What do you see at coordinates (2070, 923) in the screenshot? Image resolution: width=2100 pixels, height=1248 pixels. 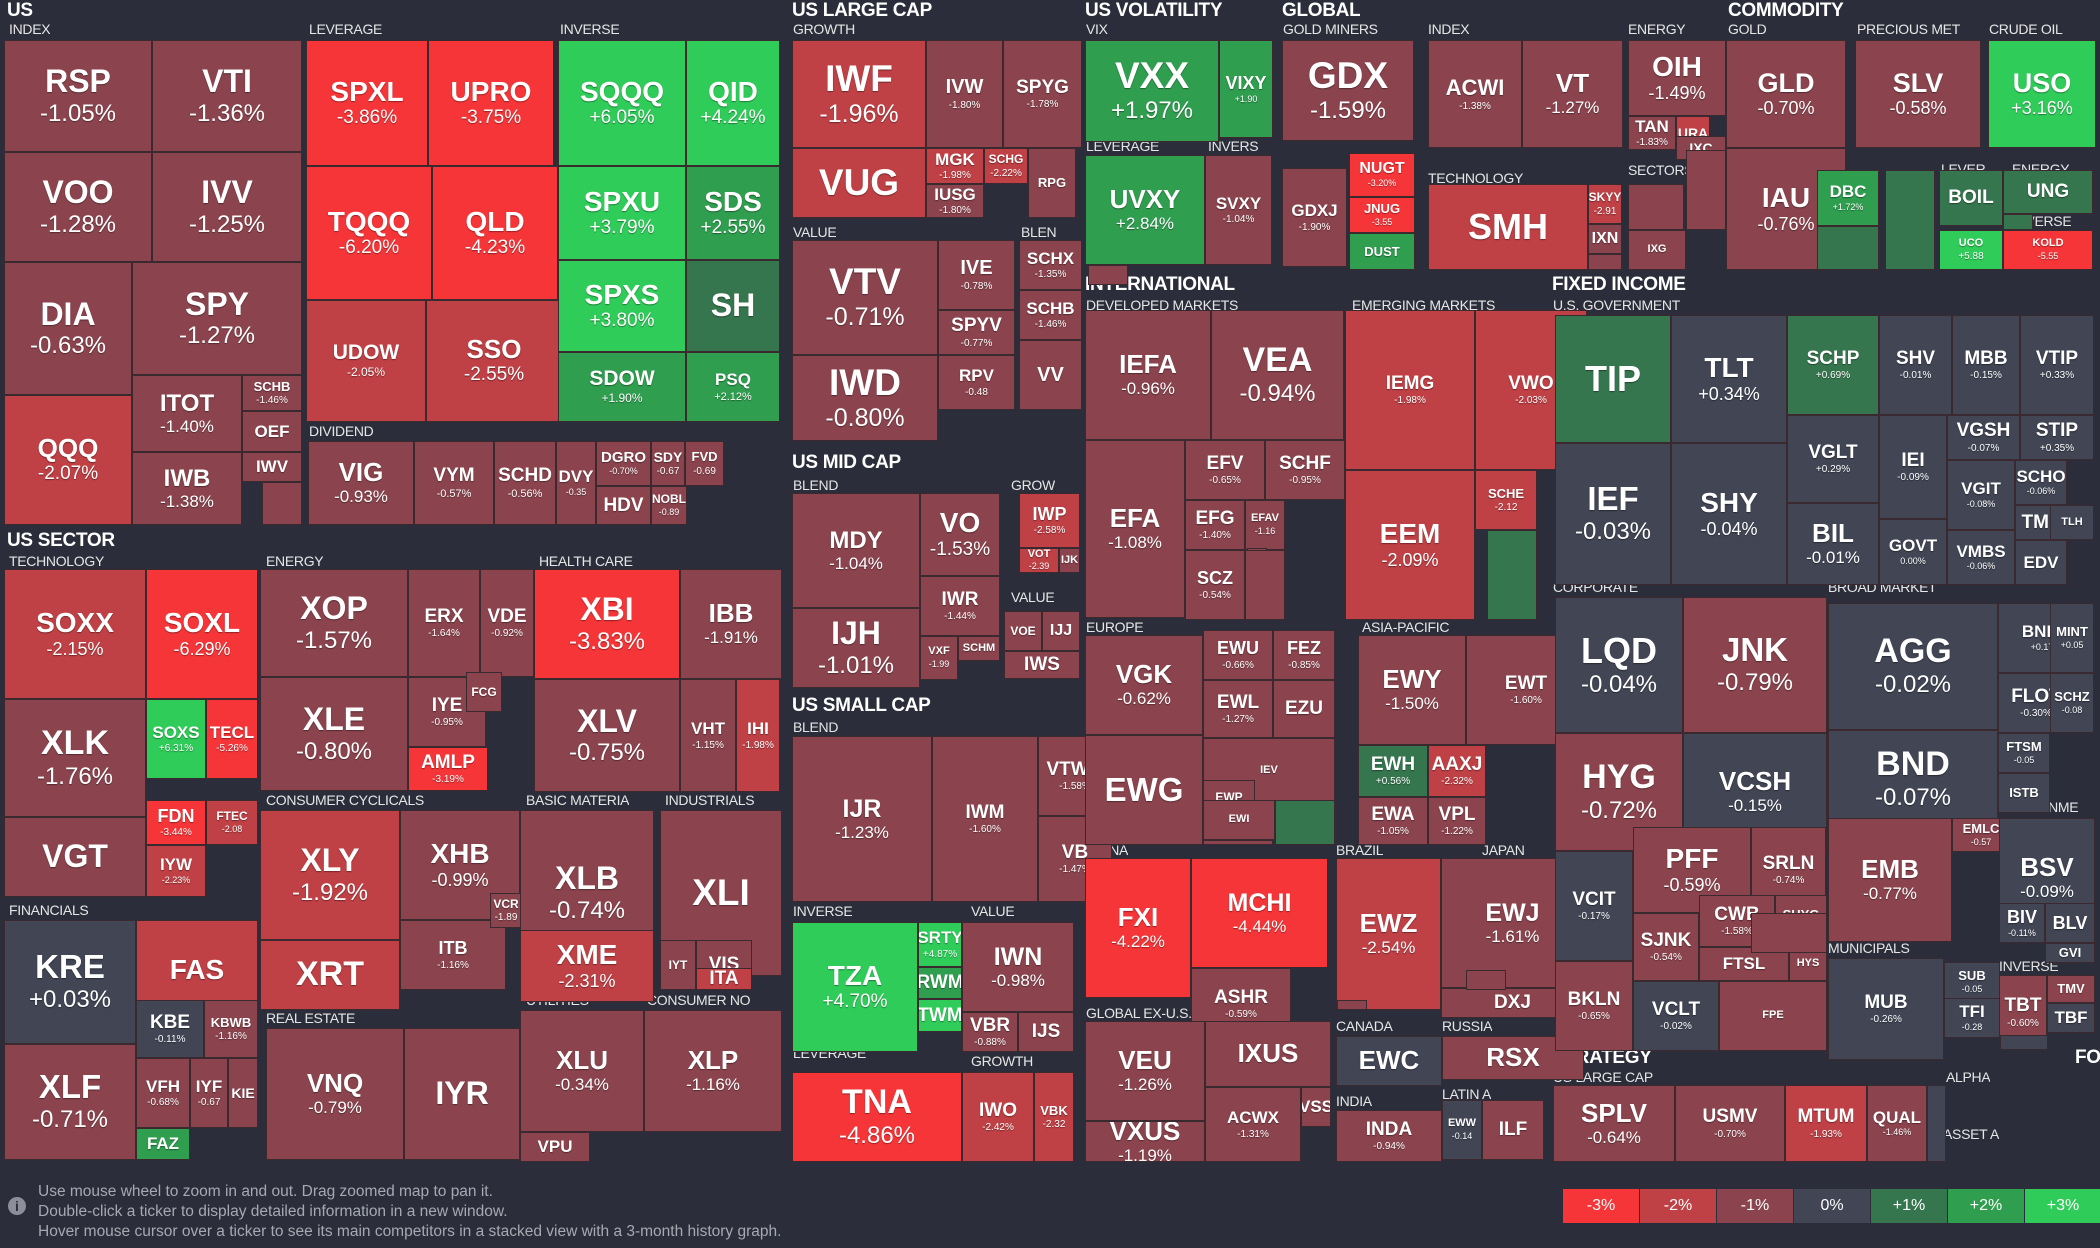 I see `ticker-tile-blv: BLV` at bounding box center [2070, 923].